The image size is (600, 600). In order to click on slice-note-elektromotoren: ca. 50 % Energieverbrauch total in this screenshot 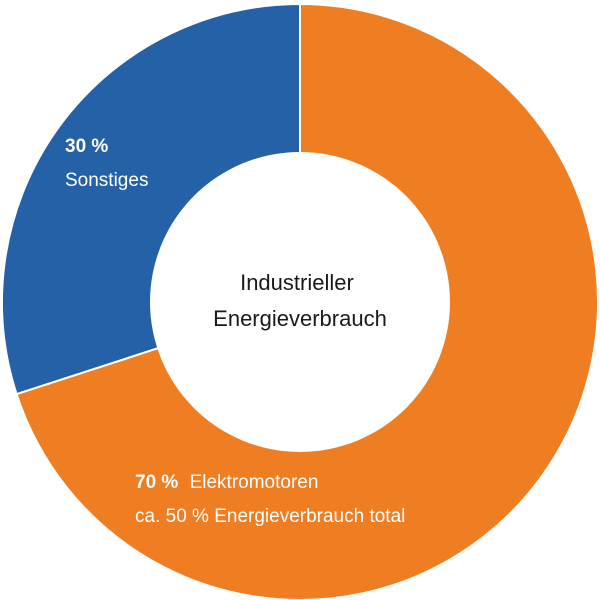, I will do `click(270, 516)`.